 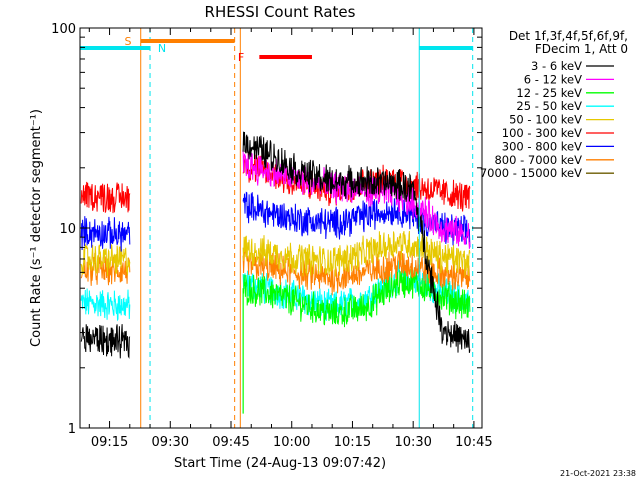 I want to click on annotation-label-f: F, so click(x=241, y=57).